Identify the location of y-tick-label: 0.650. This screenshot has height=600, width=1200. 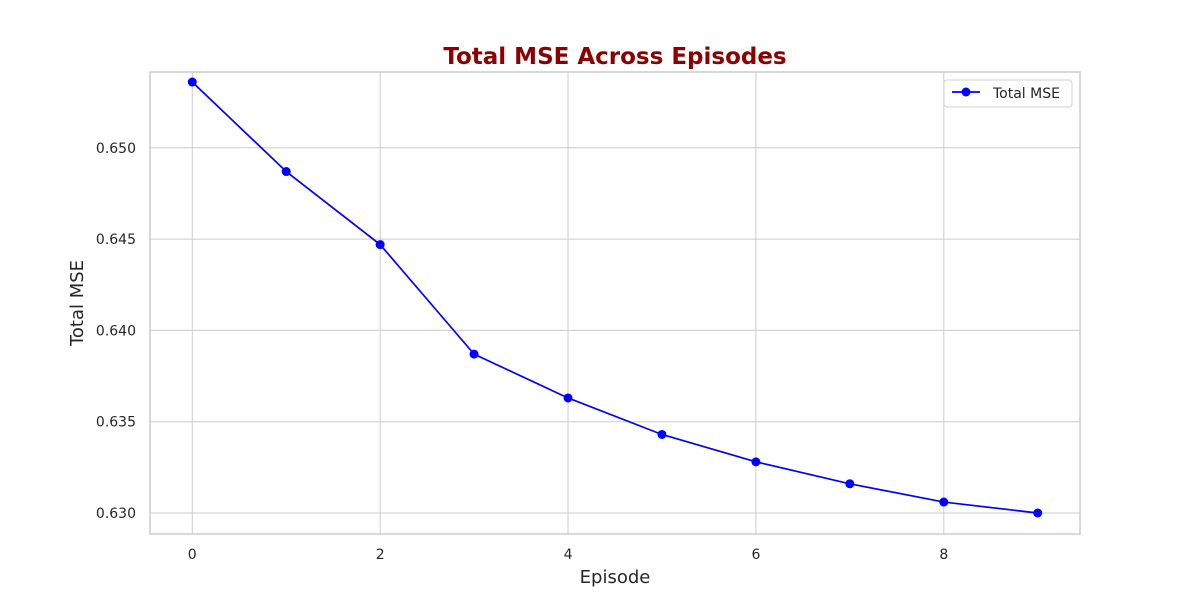
(116, 149).